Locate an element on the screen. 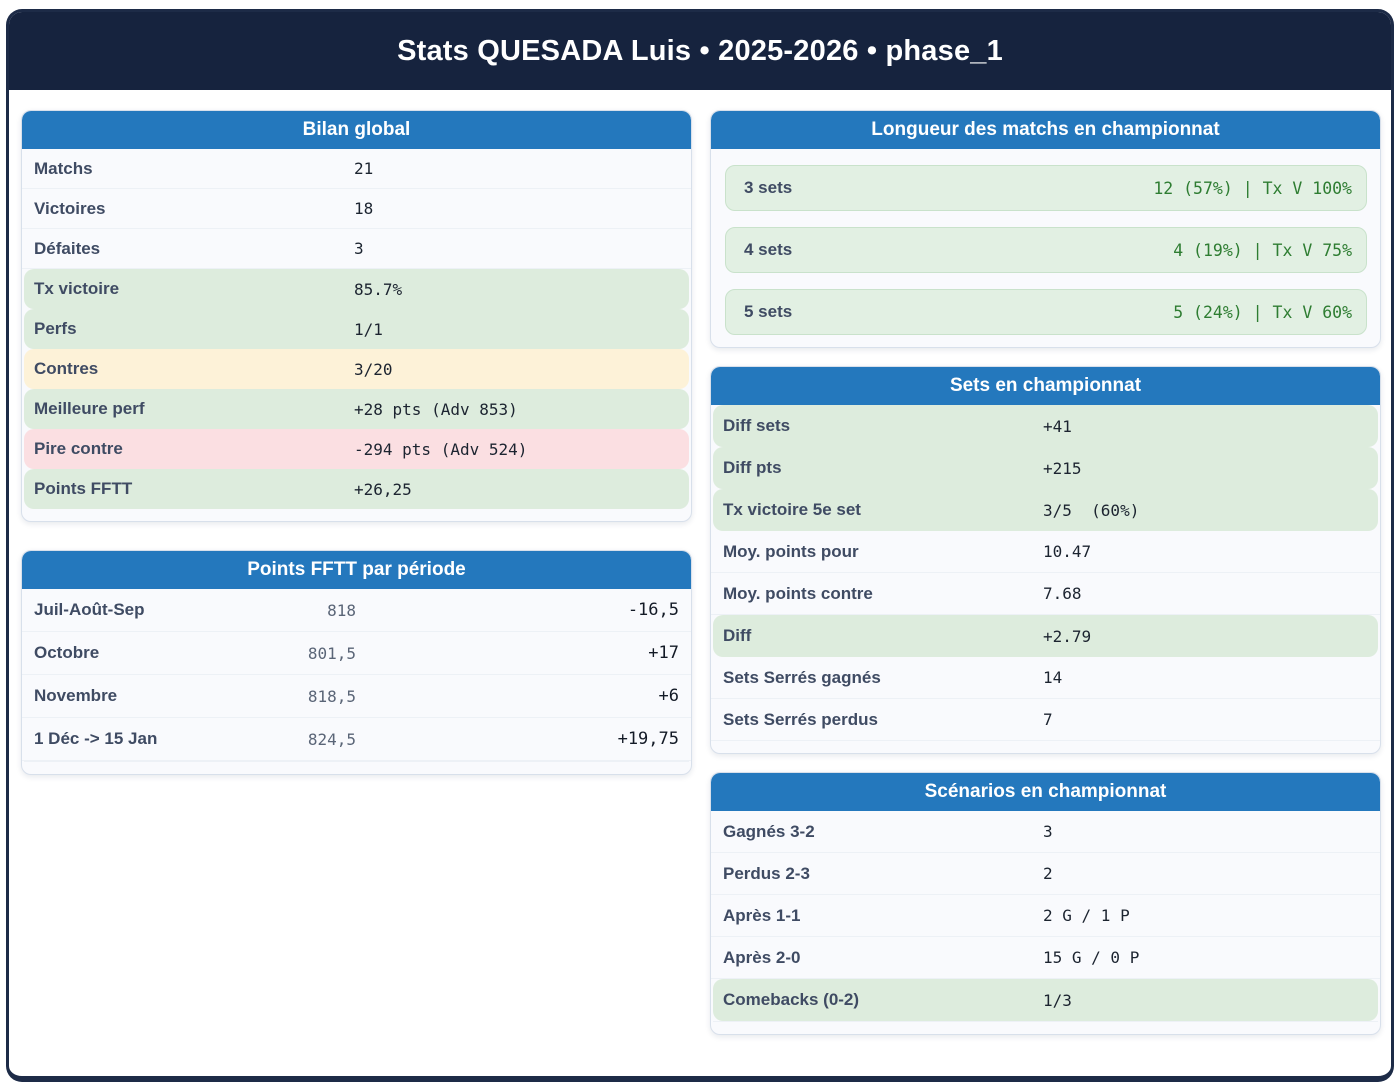 The height and width of the screenshot is (1091, 1400). stat-label: Comebacks (0-2) is located at coordinates (791, 999).